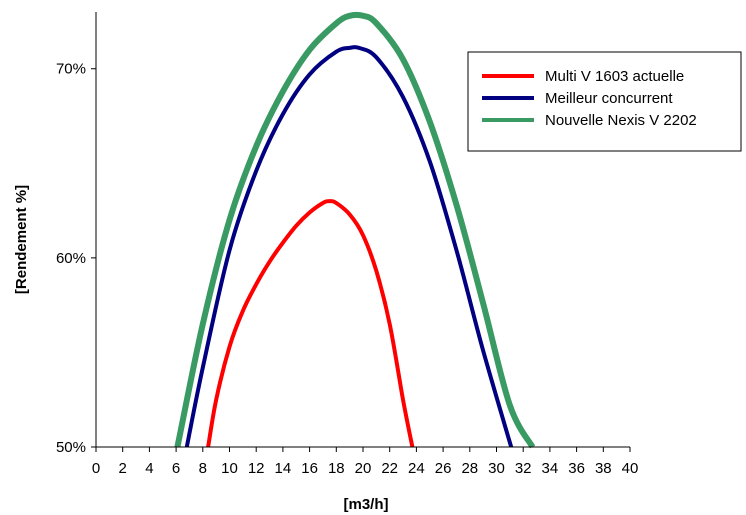 This screenshot has width=746, height=515. I want to click on x-tick-label: 26, so click(443, 468).